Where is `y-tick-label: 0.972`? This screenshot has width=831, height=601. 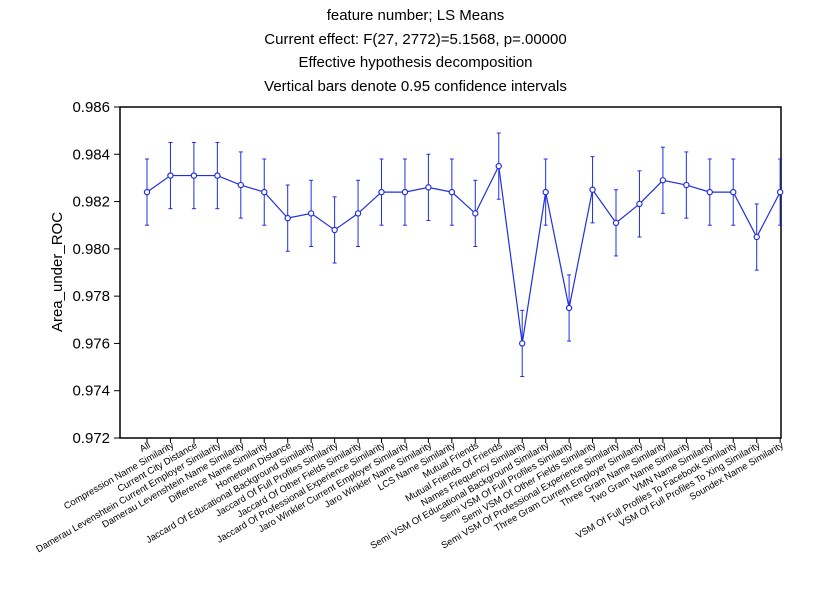
y-tick-label: 0.972 is located at coordinates (91, 438).